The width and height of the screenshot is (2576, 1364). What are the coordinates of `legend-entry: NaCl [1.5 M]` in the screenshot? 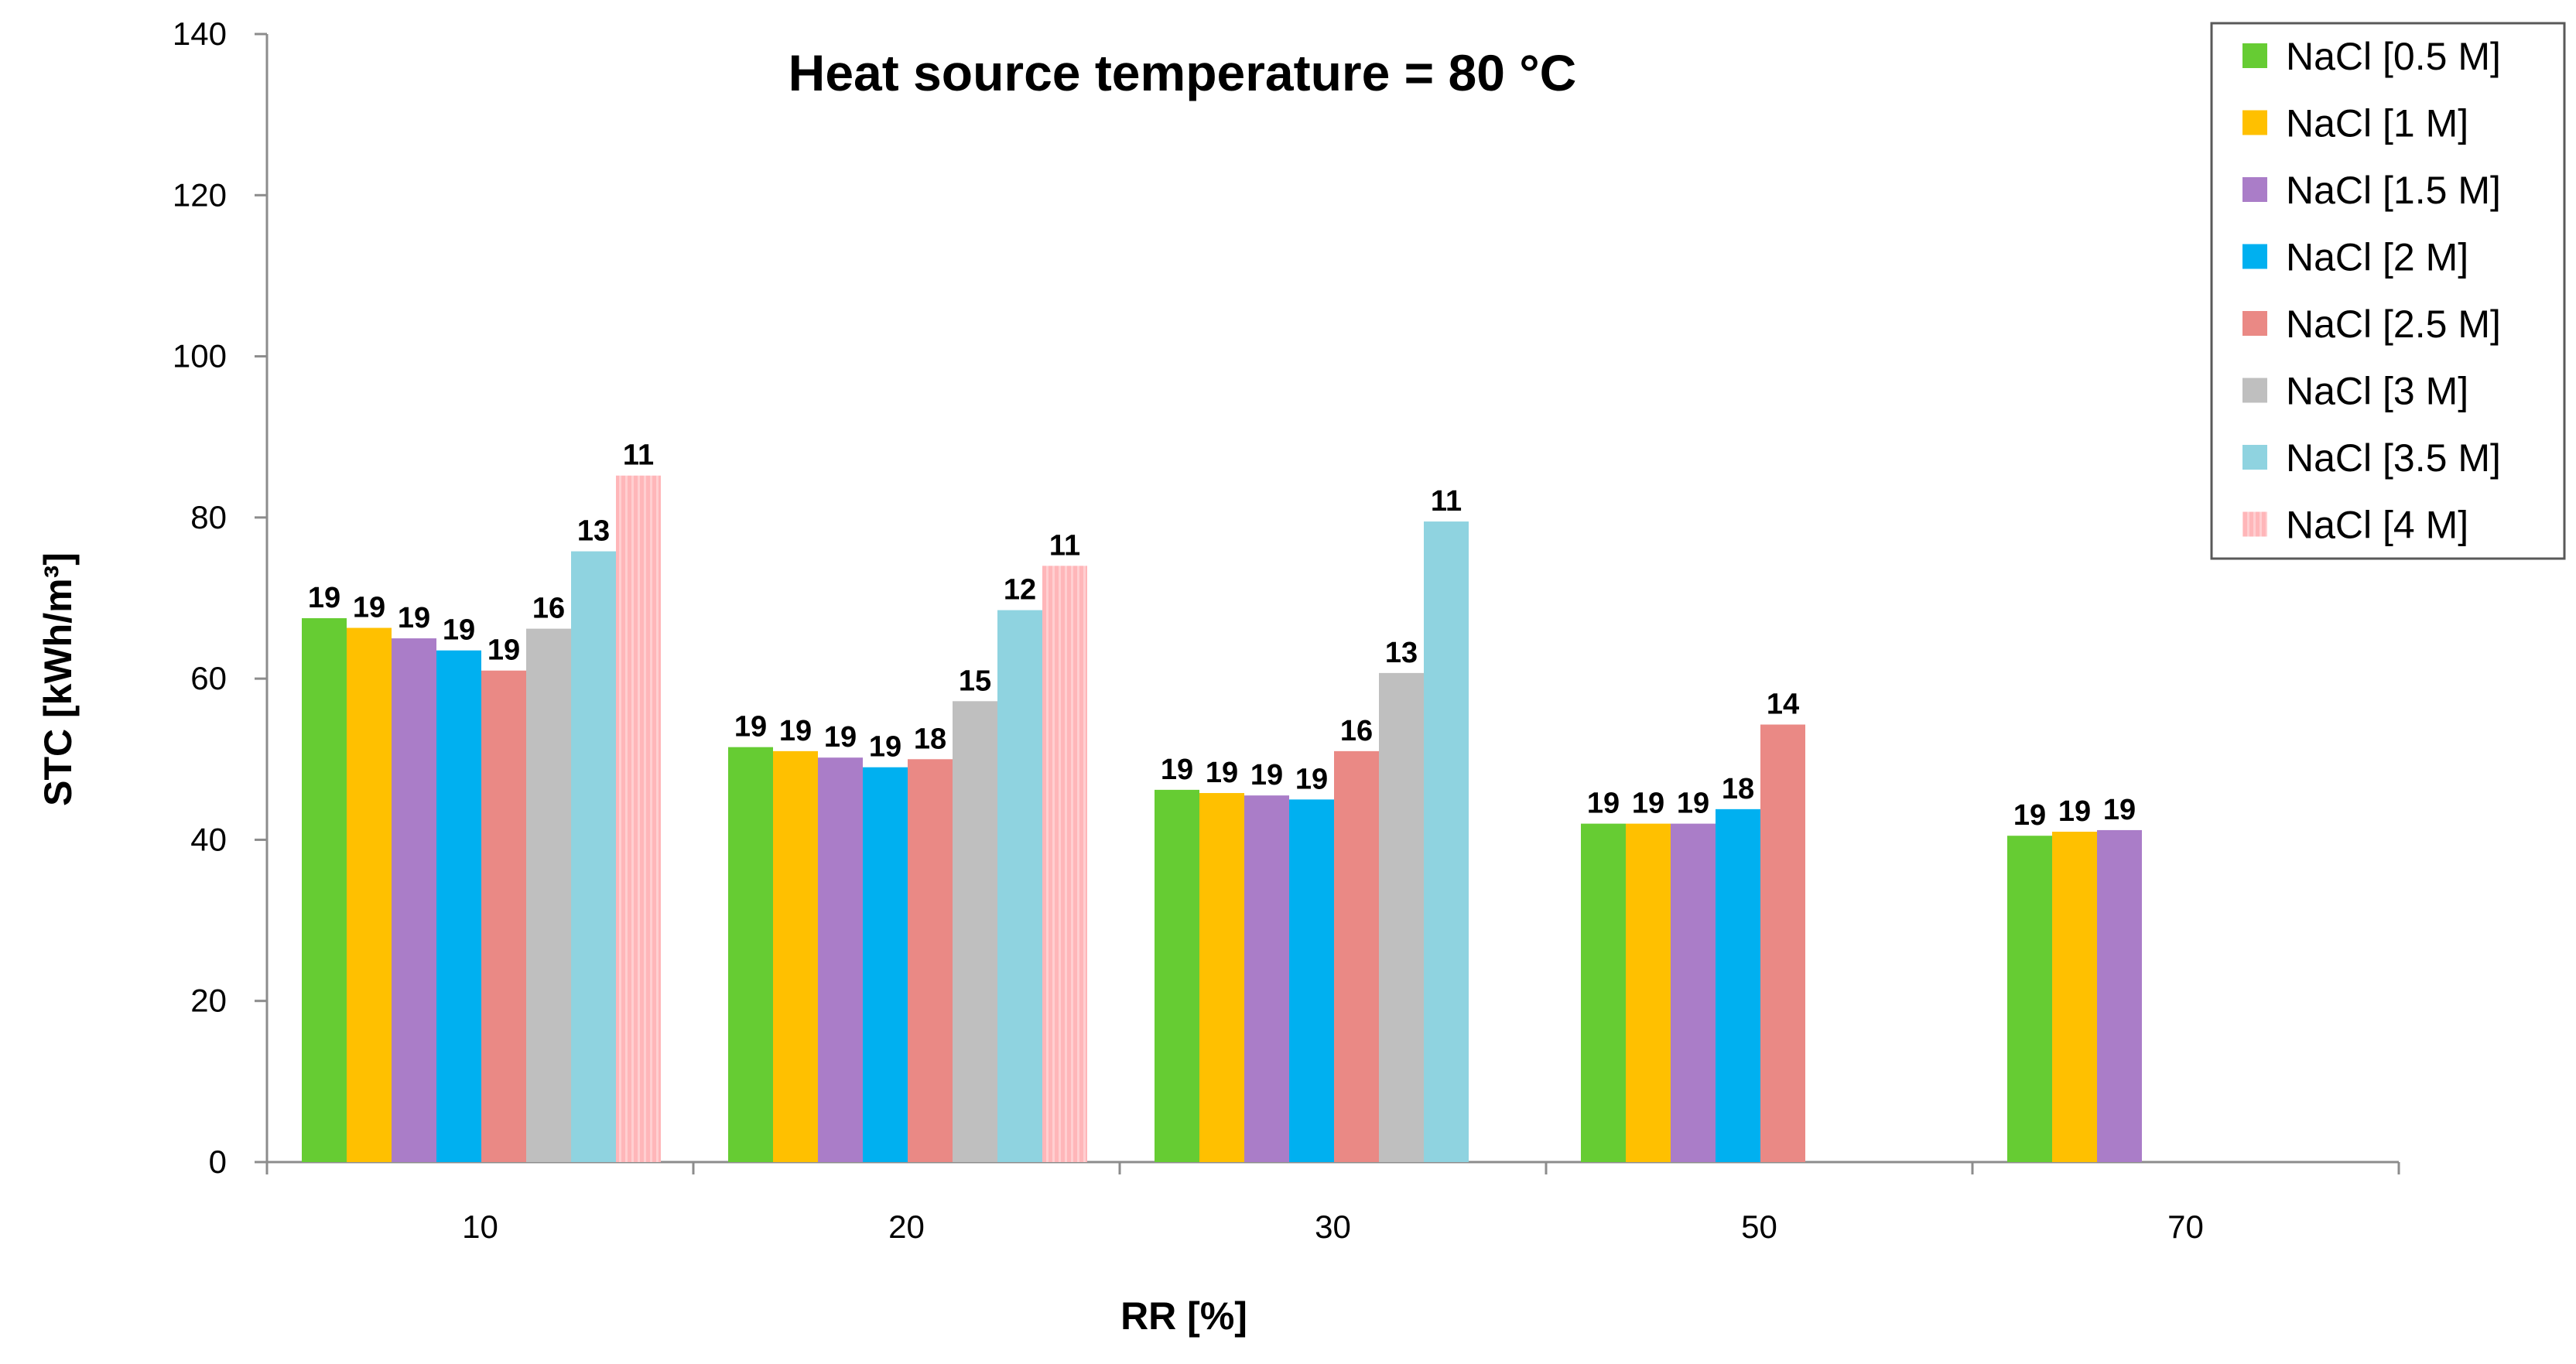 It's located at (2394, 190).